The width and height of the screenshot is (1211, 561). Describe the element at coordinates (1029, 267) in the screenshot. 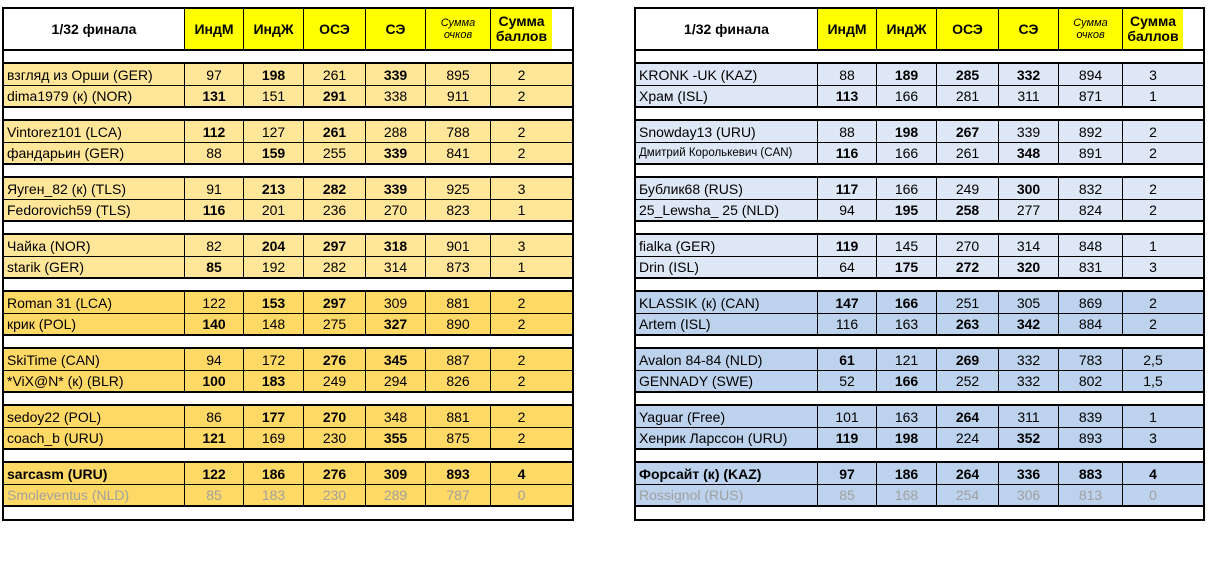

I see `se-score: 320` at that location.